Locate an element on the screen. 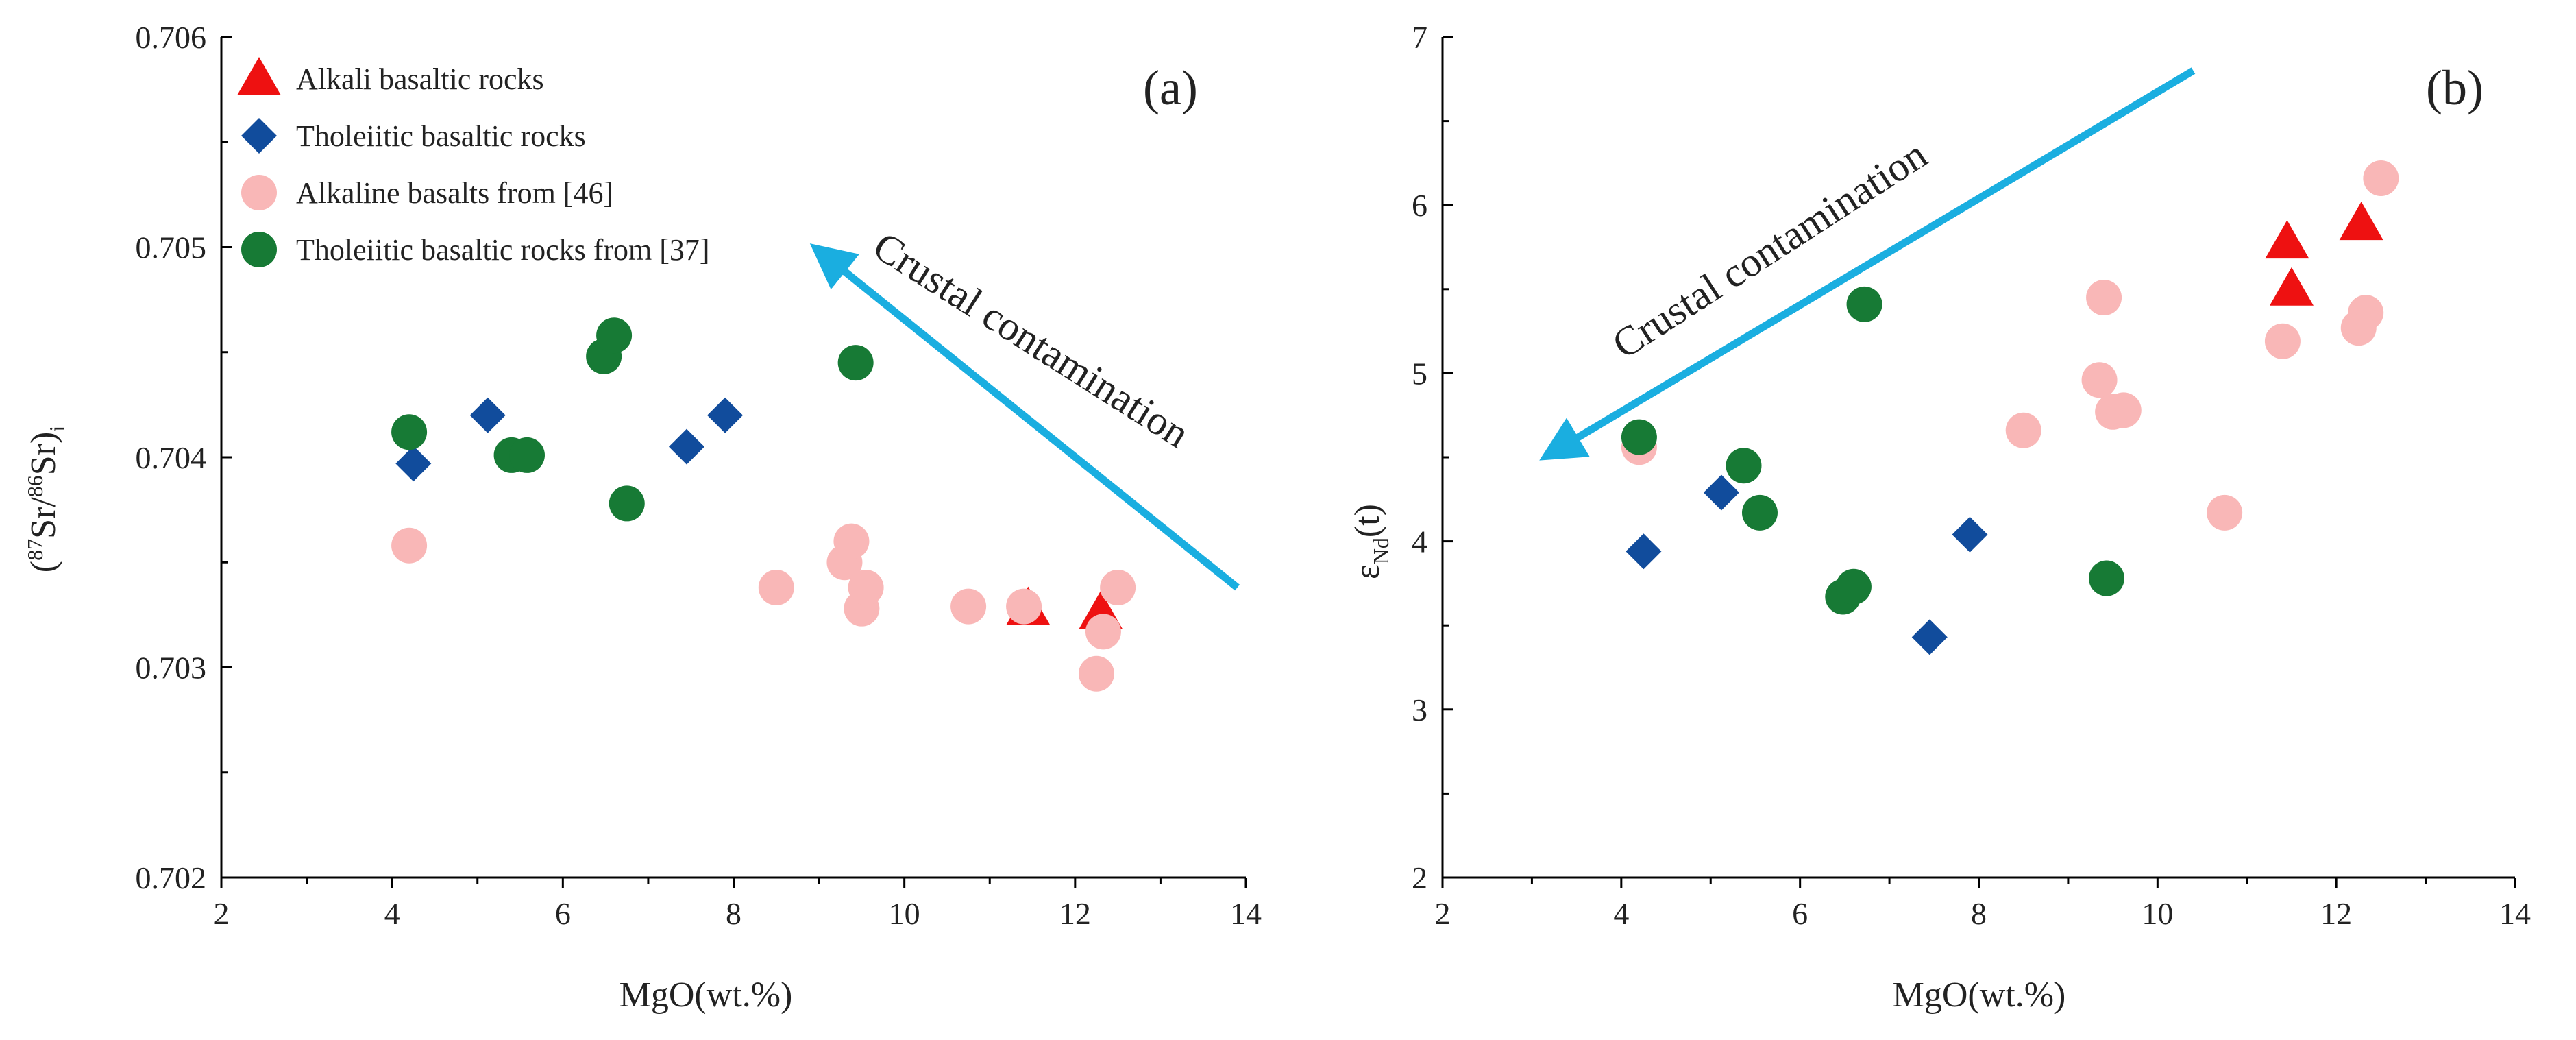 The width and height of the screenshot is (2576, 1040). panel-b-contamination-arrow is located at coordinates (1868, 264).